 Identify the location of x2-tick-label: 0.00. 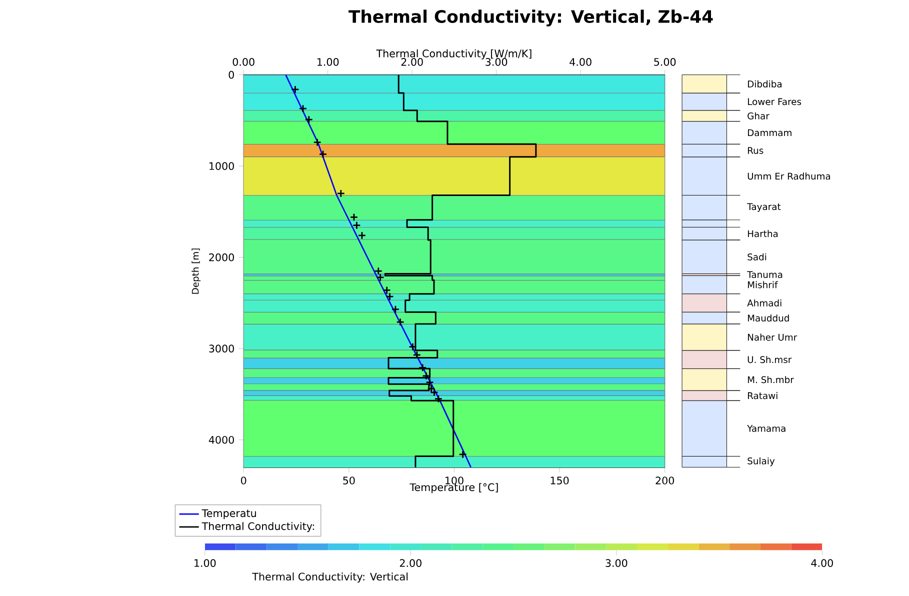
(243, 62).